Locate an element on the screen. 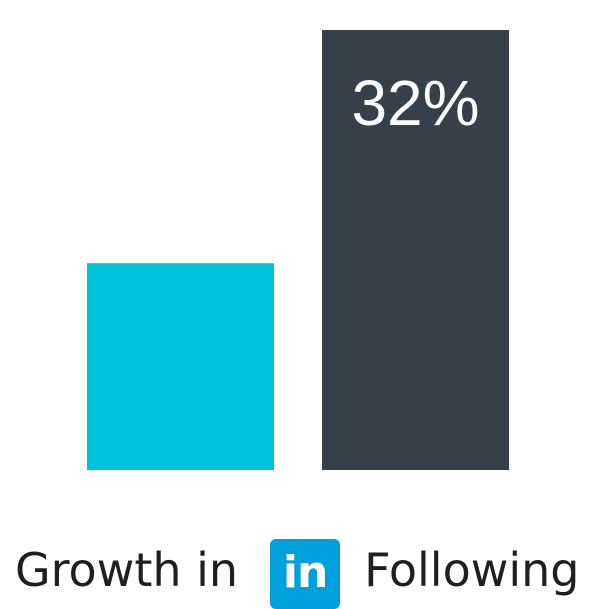 Image resolution: width=611 pixels, height=609 pixels. caption-prefix: Growth in is located at coordinates (127, 570).